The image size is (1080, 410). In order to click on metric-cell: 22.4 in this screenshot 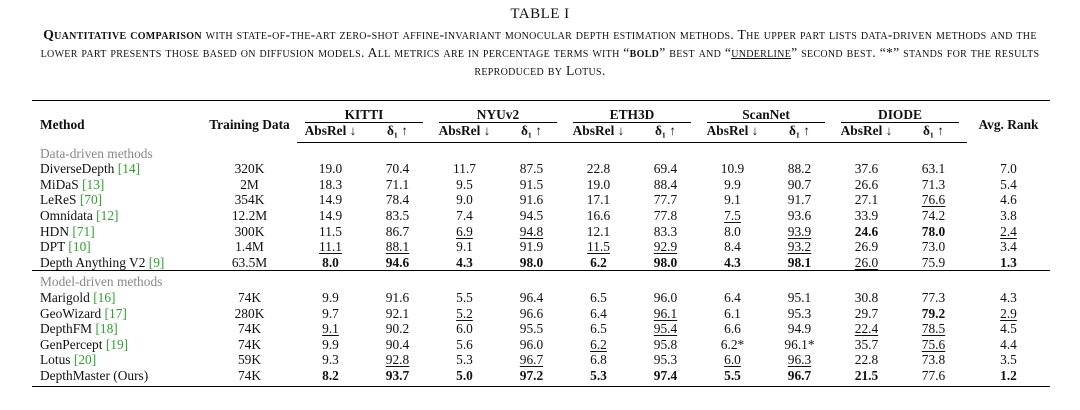, I will do `click(866, 329)`.